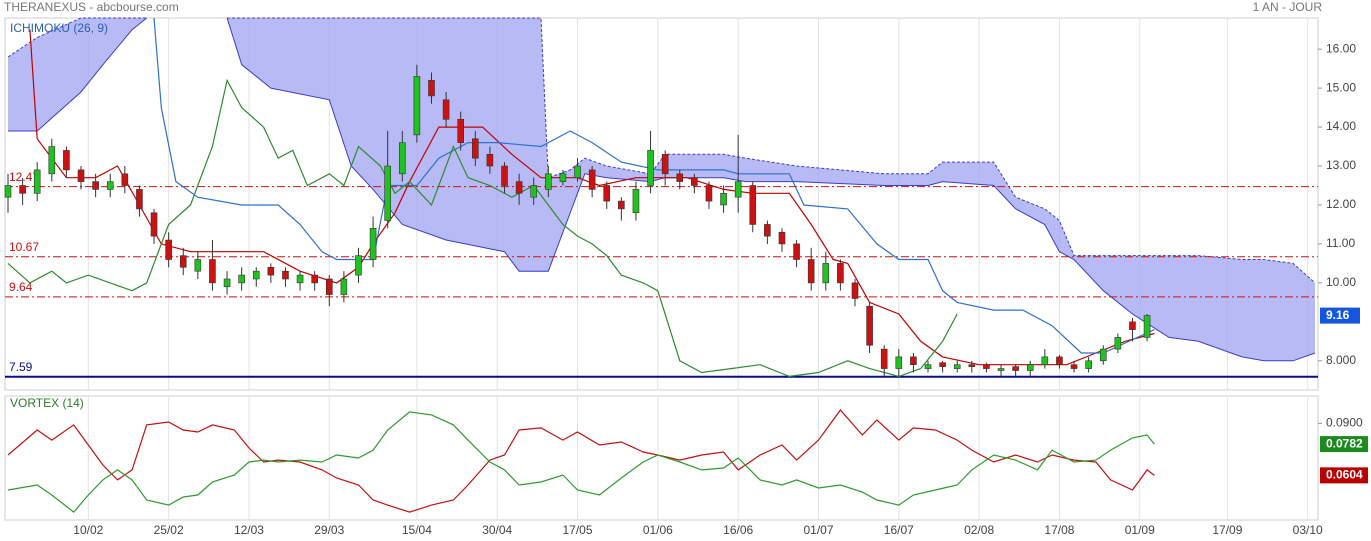  I want to click on y-tick-label: 13.00, so click(1341, 165).